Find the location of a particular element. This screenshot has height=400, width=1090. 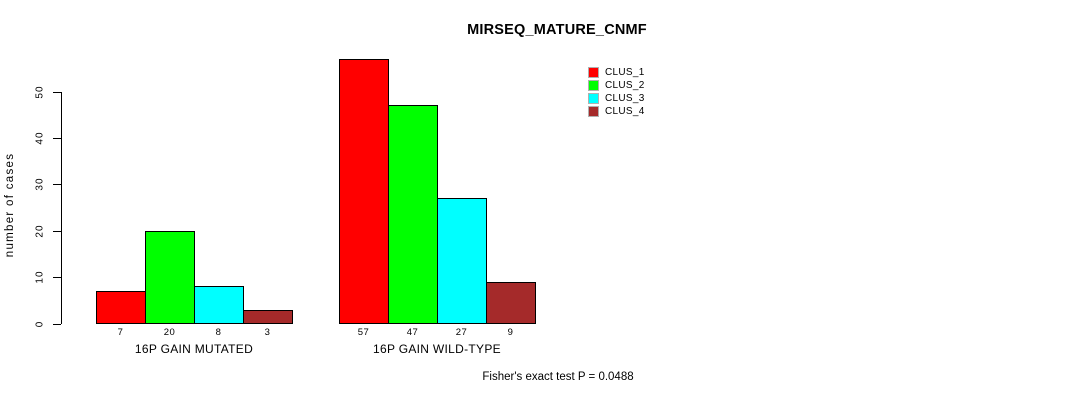

y-tick-label: 10 is located at coordinates (40, 277).